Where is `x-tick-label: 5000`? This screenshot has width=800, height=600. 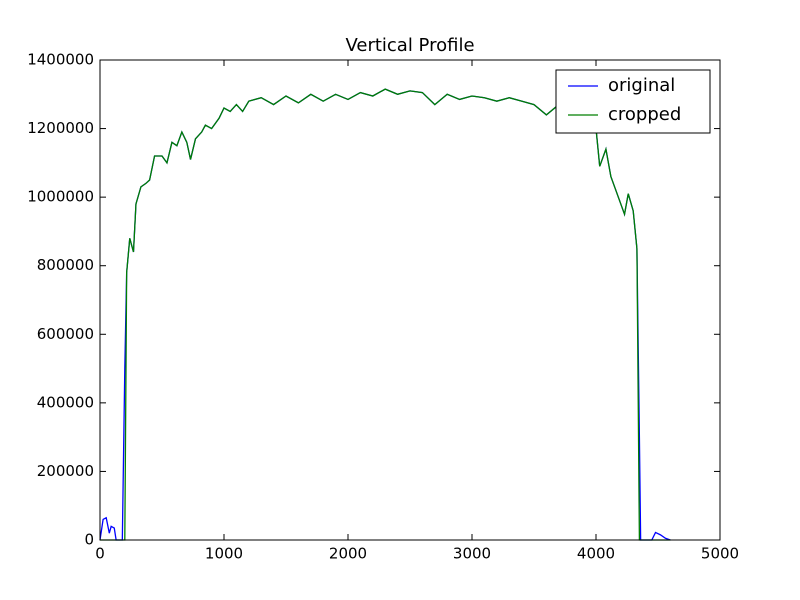 x-tick-label: 5000 is located at coordinates (720, 554).